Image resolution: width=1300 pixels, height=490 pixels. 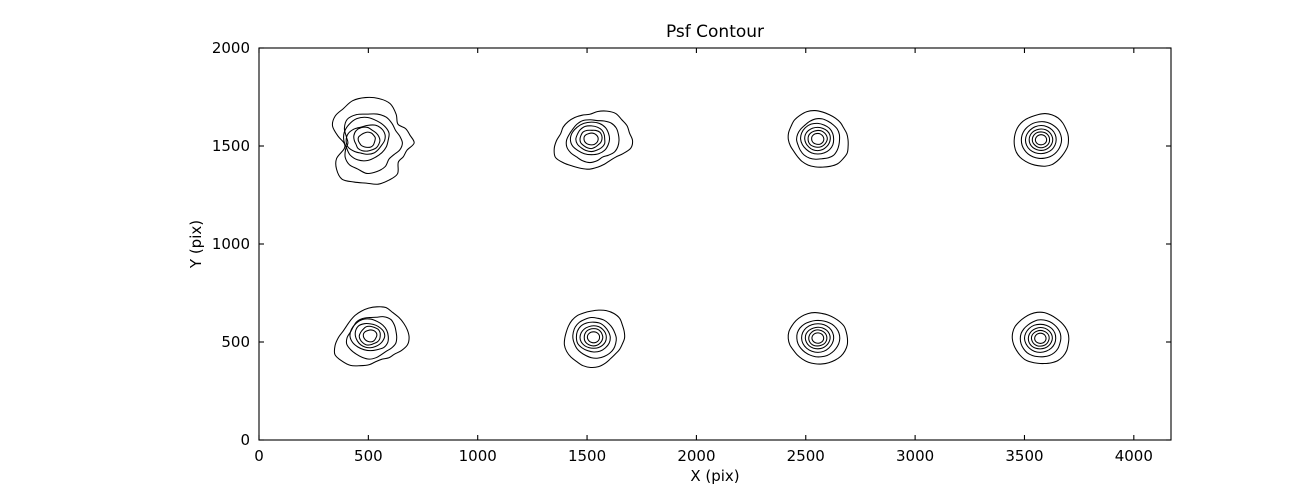 I want to click on x-tick-label: 1000, so click(x=478, y=456).